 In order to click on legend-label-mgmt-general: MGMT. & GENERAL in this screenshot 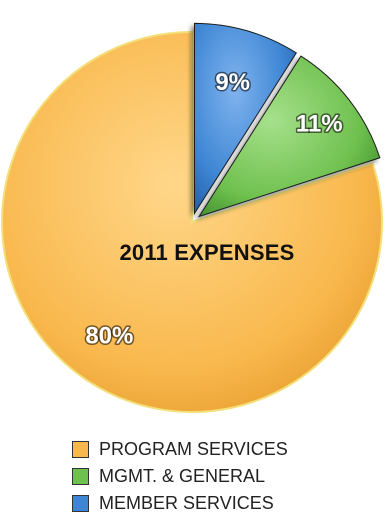, I will do `click(182, 476)`.